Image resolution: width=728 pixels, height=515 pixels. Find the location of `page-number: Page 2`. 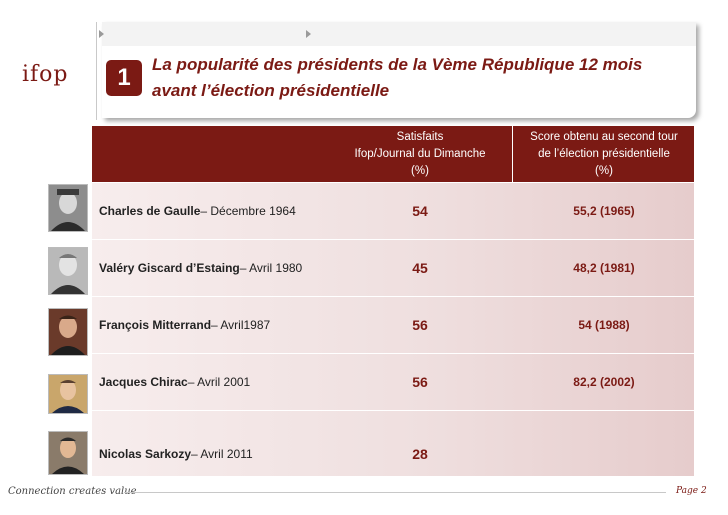

page-number: Page 2 is located at coordinates (691, 491).